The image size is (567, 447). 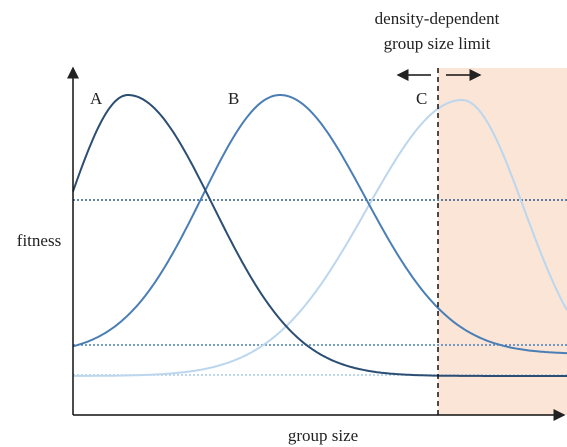 What do you see at coordinates (96, 98) in the screenshot?
I see `curve-label: A` at bounding box center [96, 98].